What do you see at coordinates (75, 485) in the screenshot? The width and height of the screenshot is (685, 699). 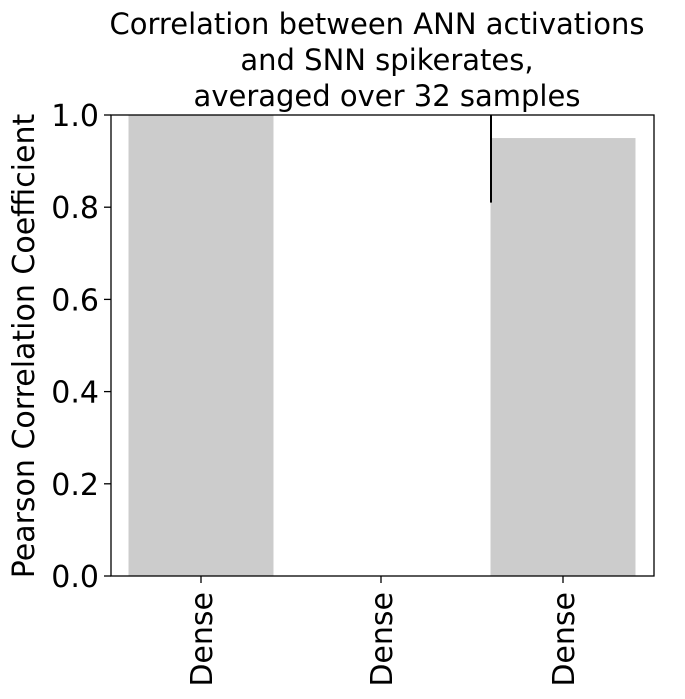 I see `y-tick-label: 0.2` at bounding box center [75, 485].